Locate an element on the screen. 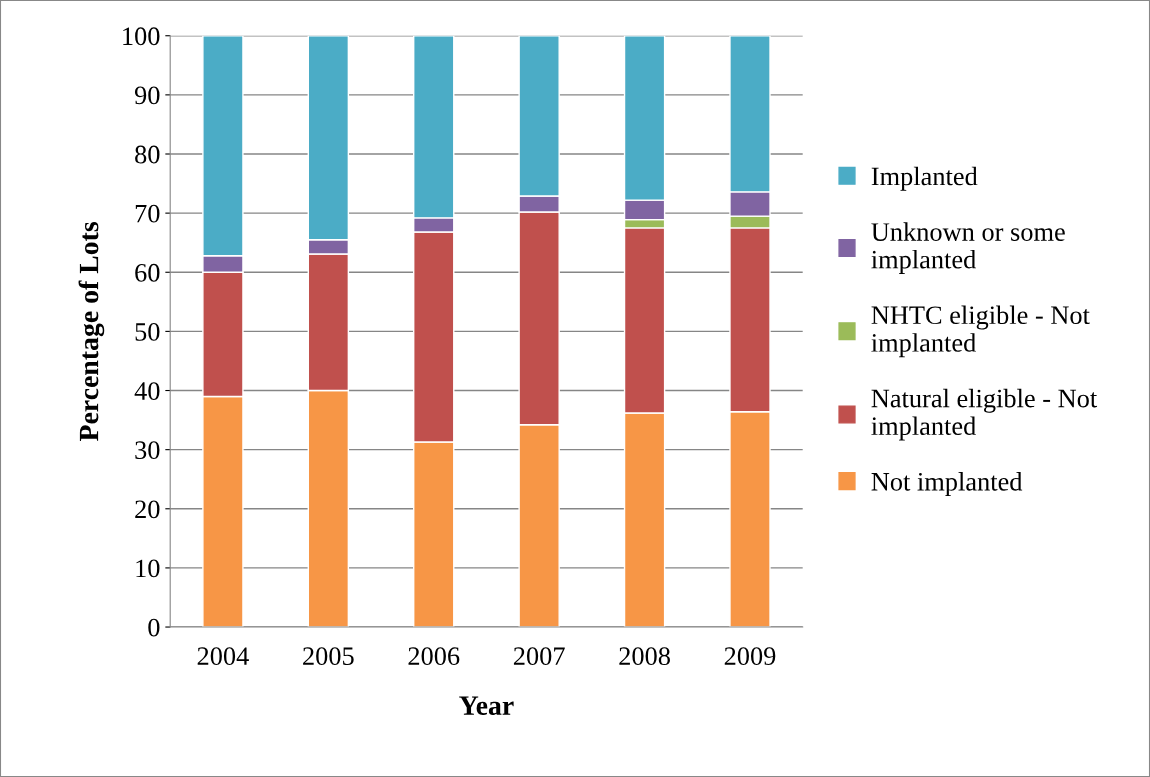  legend-label: Not implanted is located at coordinates (947, 484).